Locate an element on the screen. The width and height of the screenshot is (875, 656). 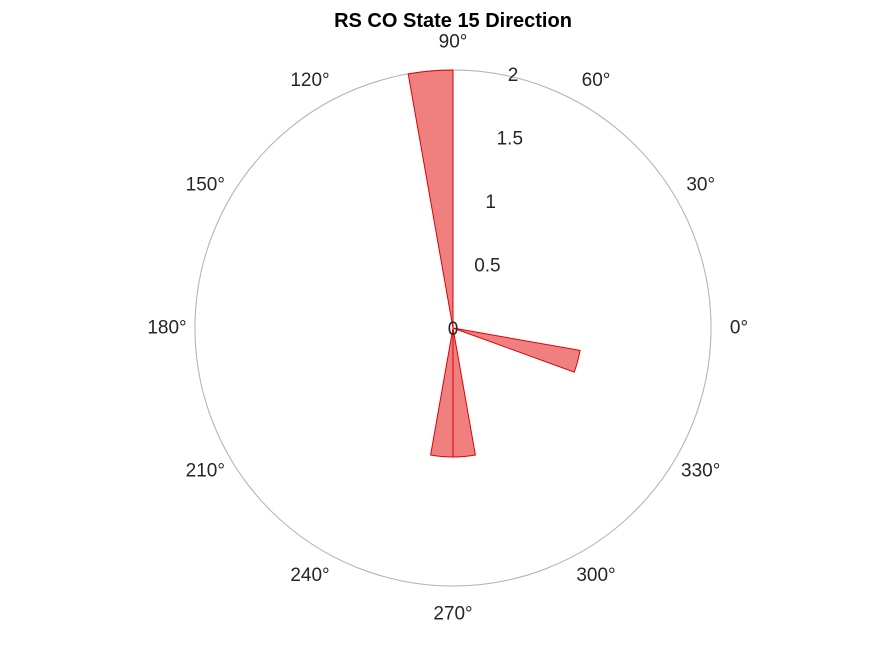
theta-tick-label-270: 270° is located at coordinates (452, 614).